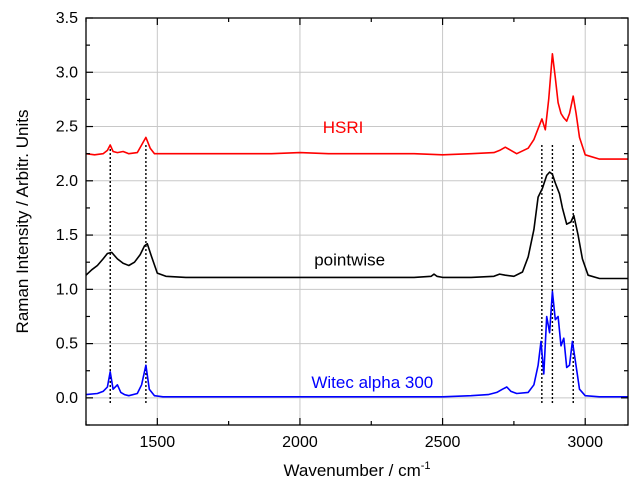 The width and height of the screenshot is (636, 492). I want to click on series-label: Witec alpha 300, so click(372, 382).